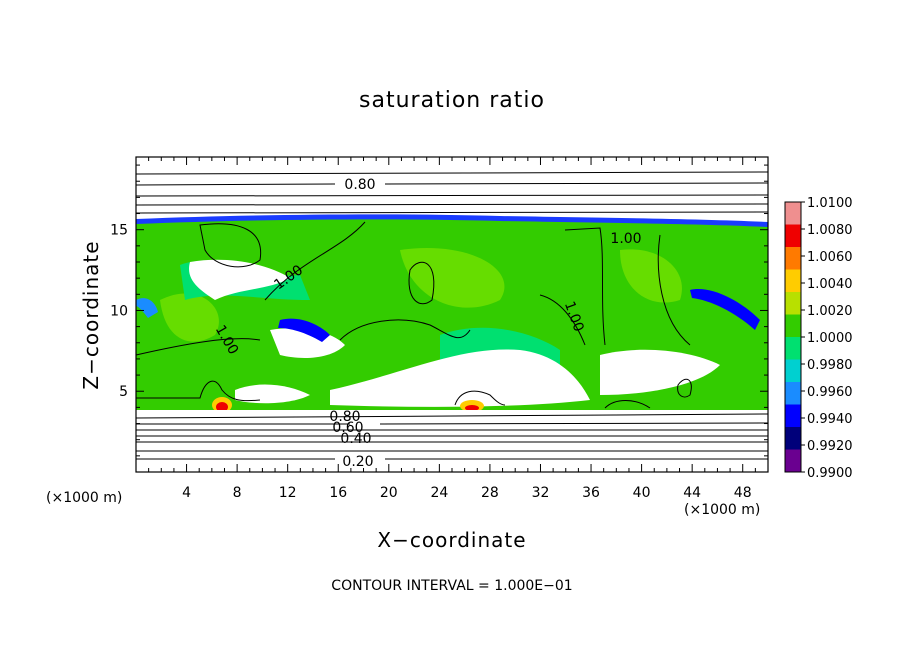 The width and height of the screenshot is (904, 654). What do you see at coordinates (347, 428) in the screenshot?
I see `contour-label: 0.60` at bounding box center [347, 428].